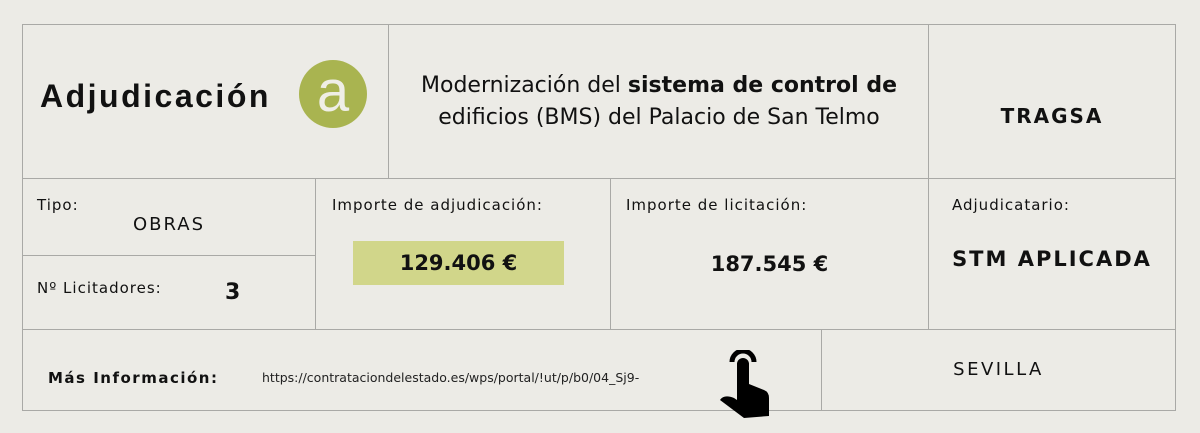 This screenshot has height=433, width=1200. I want to click on licitadores-label: Nº Licitadores:, so click(99, 288).